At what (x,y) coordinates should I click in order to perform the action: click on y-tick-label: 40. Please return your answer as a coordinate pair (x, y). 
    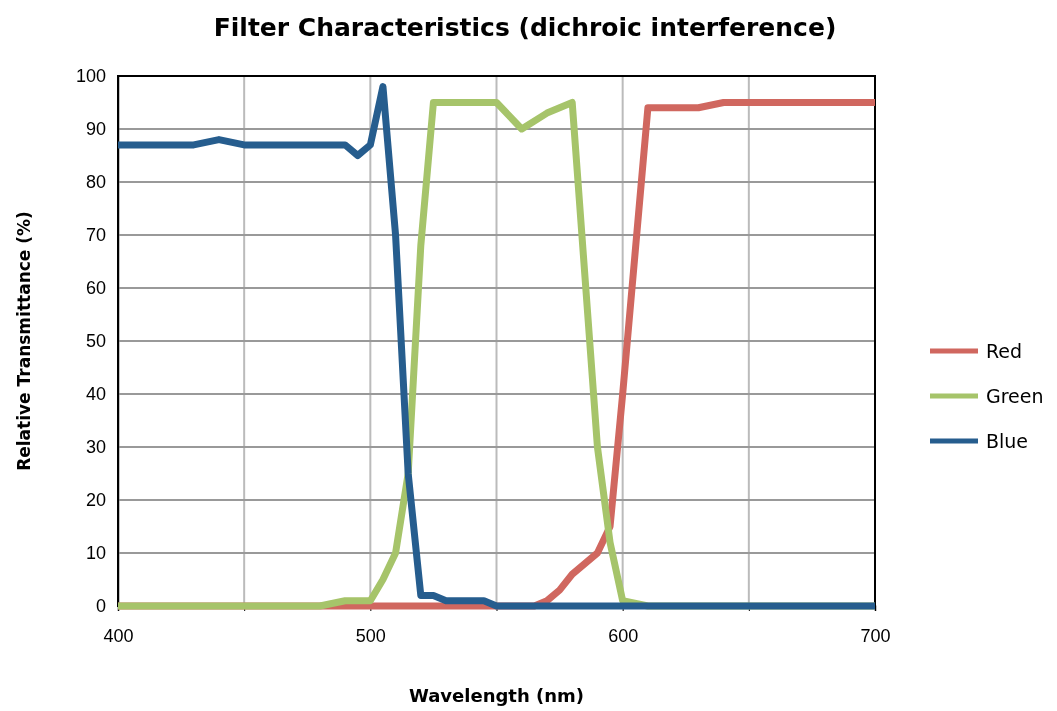
    Looking at the image, I should click on (95, 394).